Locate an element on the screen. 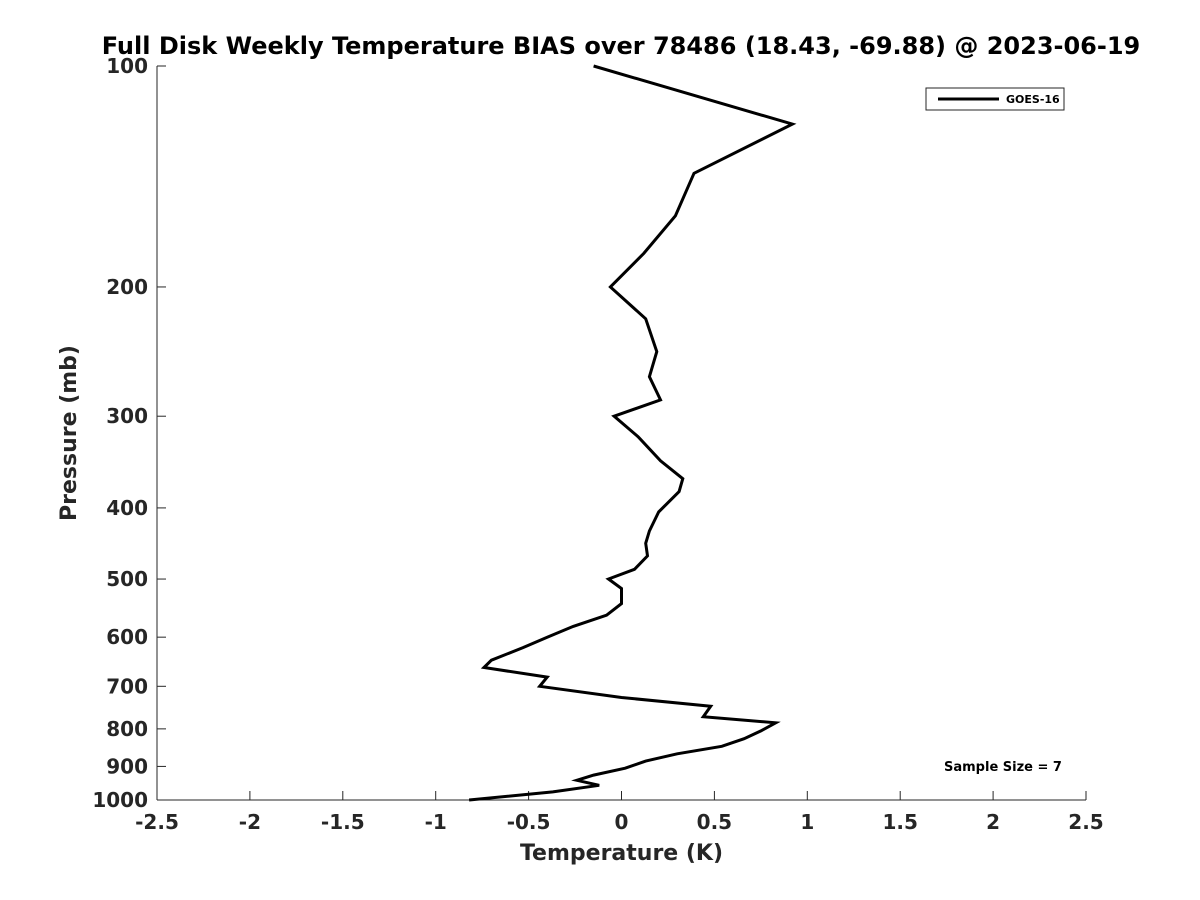  y-tick-label: 1000 is located at coordinates (120, 800).